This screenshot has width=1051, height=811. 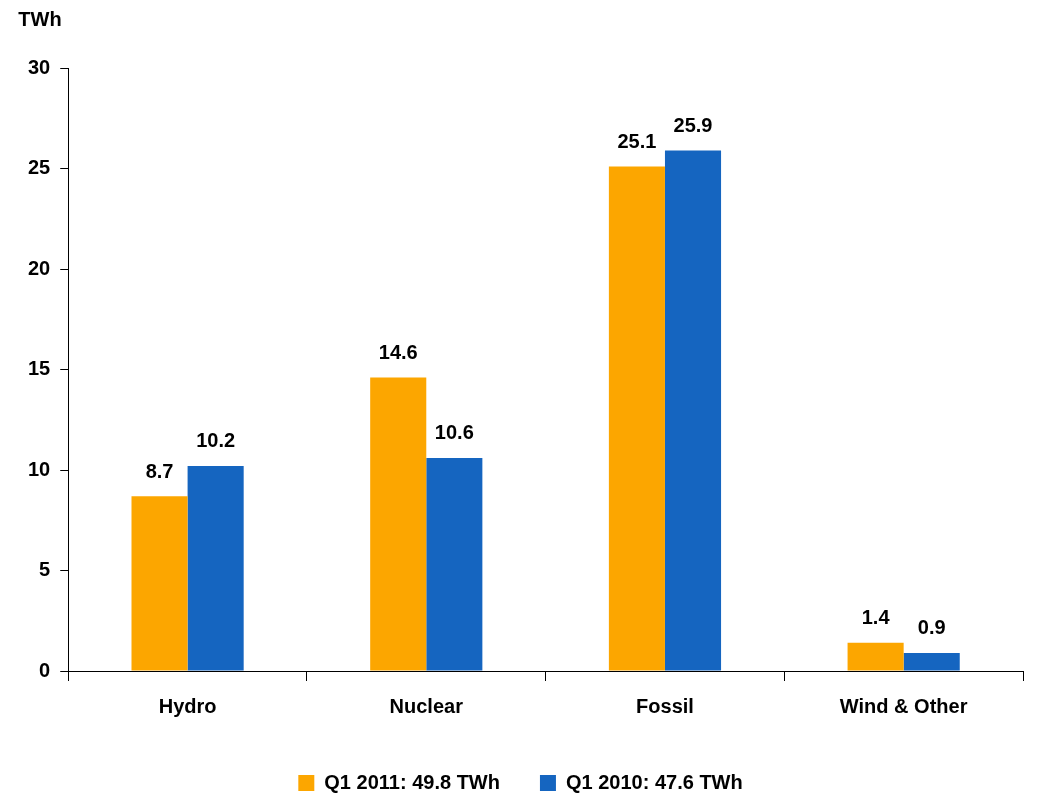 What do you see at coordinates (187, 705) in the screenshot?
I see `x-tick-label: Hydro` at bounding box center [187, 705].